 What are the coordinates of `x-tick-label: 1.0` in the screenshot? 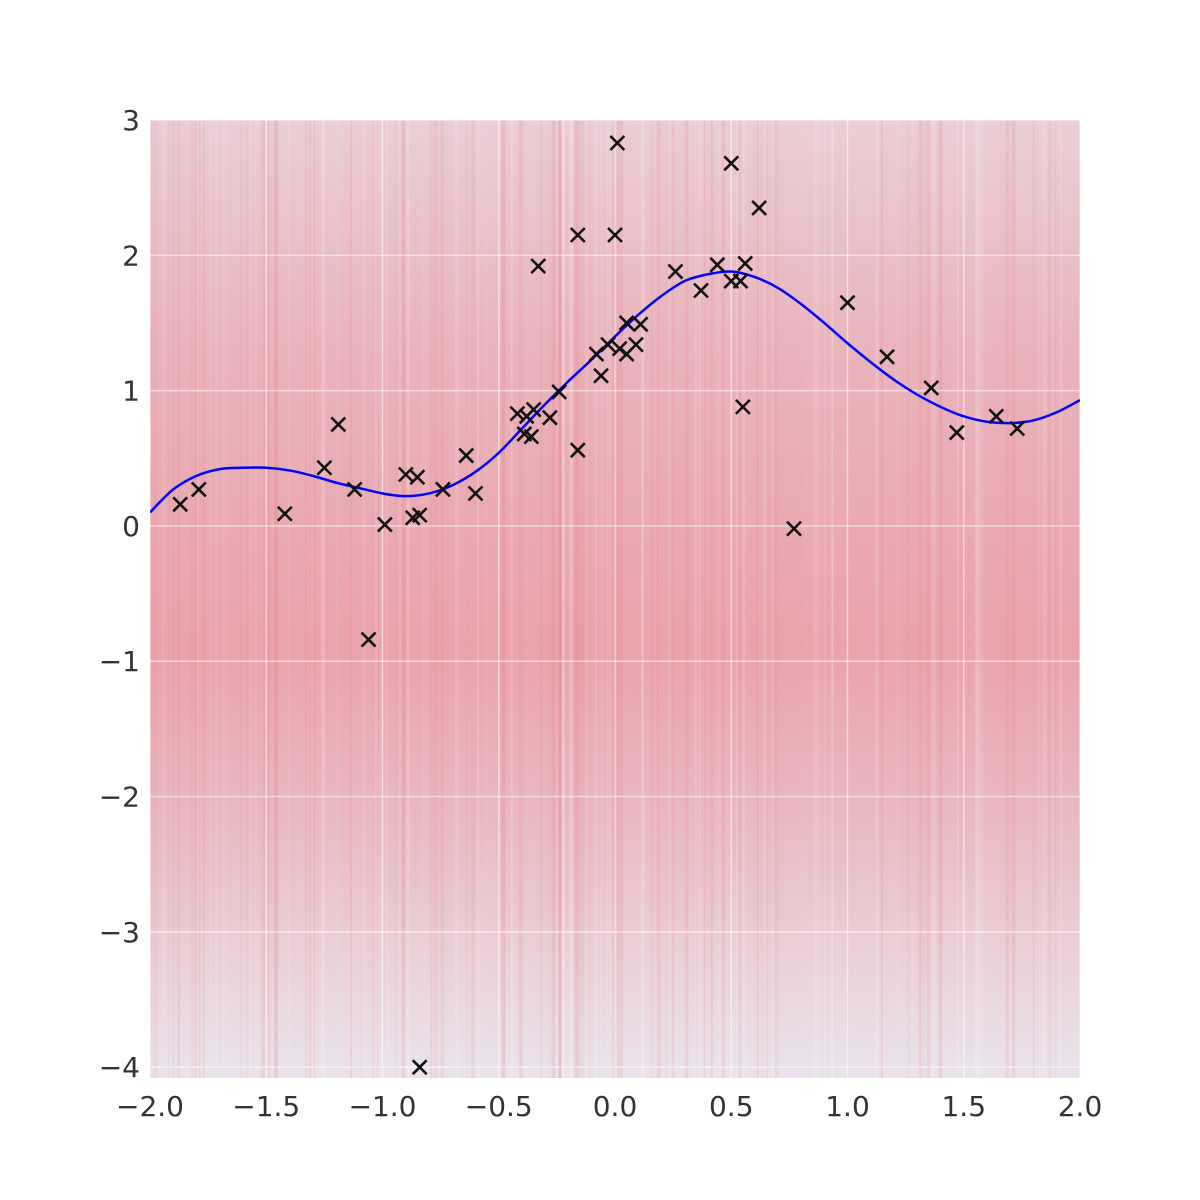 It's located at (847, 1106).